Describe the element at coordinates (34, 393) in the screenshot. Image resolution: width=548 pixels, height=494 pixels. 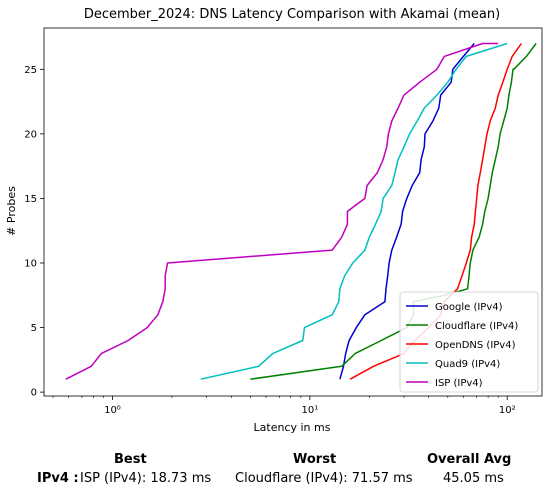
I see `y-tick-label: 0` at that location.